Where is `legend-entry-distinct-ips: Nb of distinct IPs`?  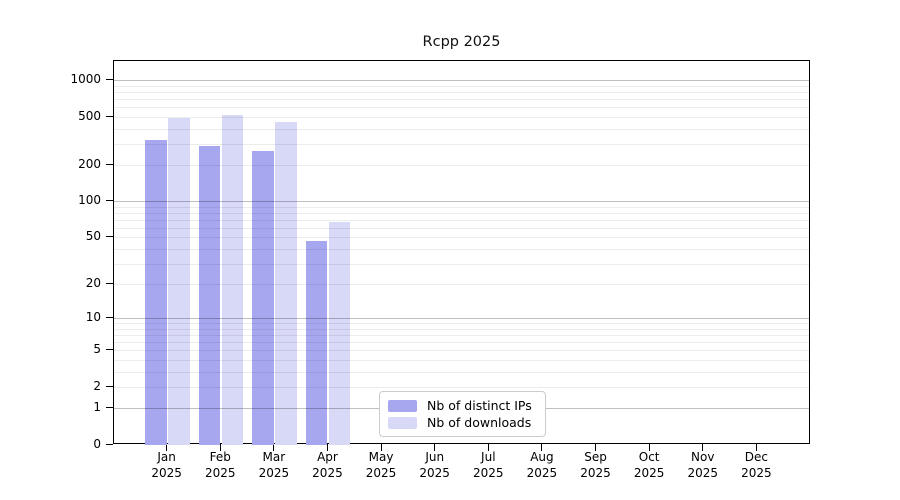 legend-entry-distinct-ips: Nb of distinct IPs is located at coordinates (462, 405).